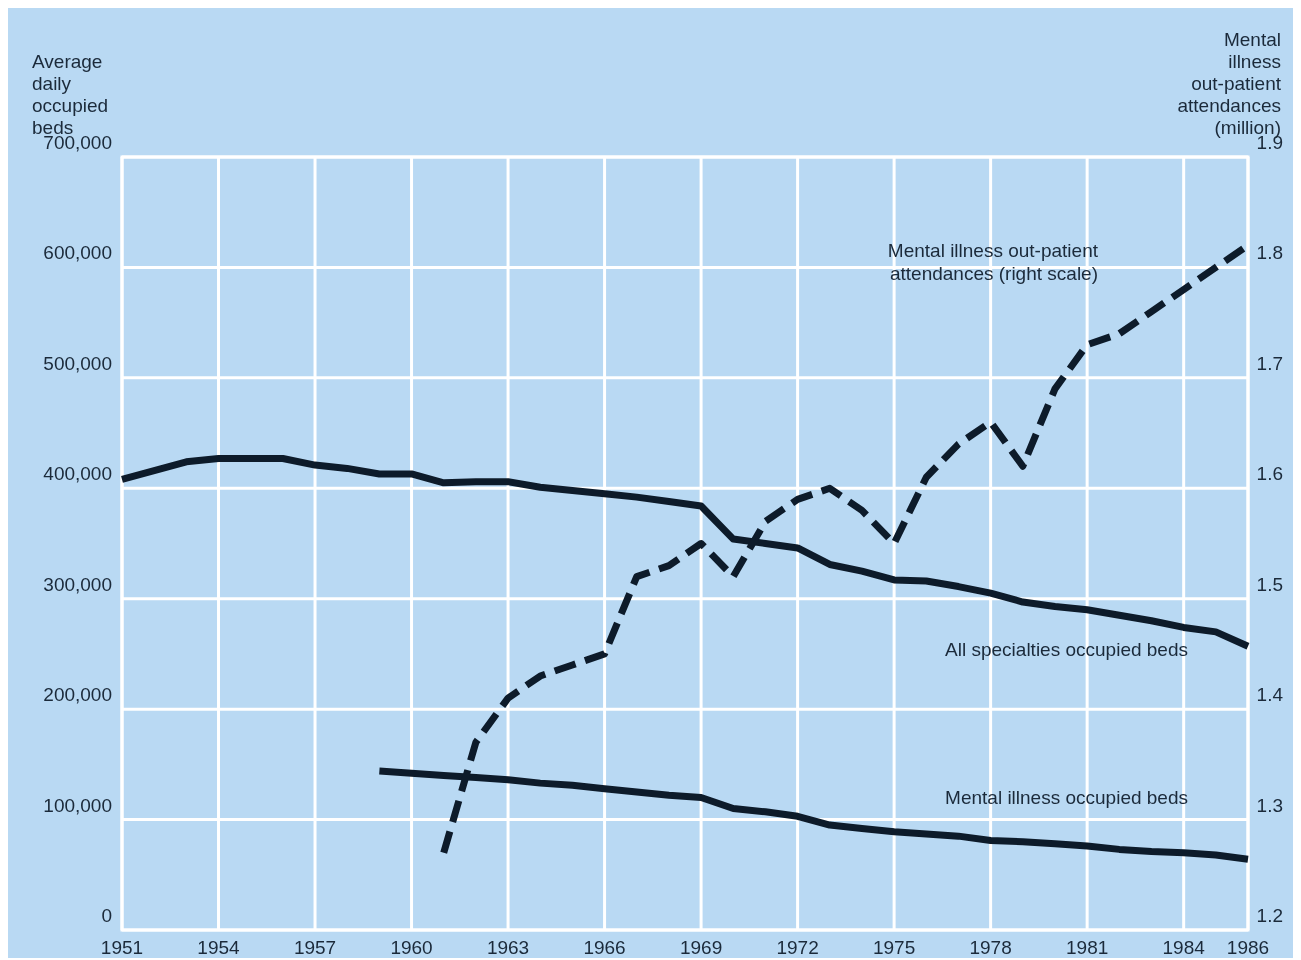 This screenshot has height=960, width=1301. I want to click on x-tick-label: 1986, so click(1248, 947).